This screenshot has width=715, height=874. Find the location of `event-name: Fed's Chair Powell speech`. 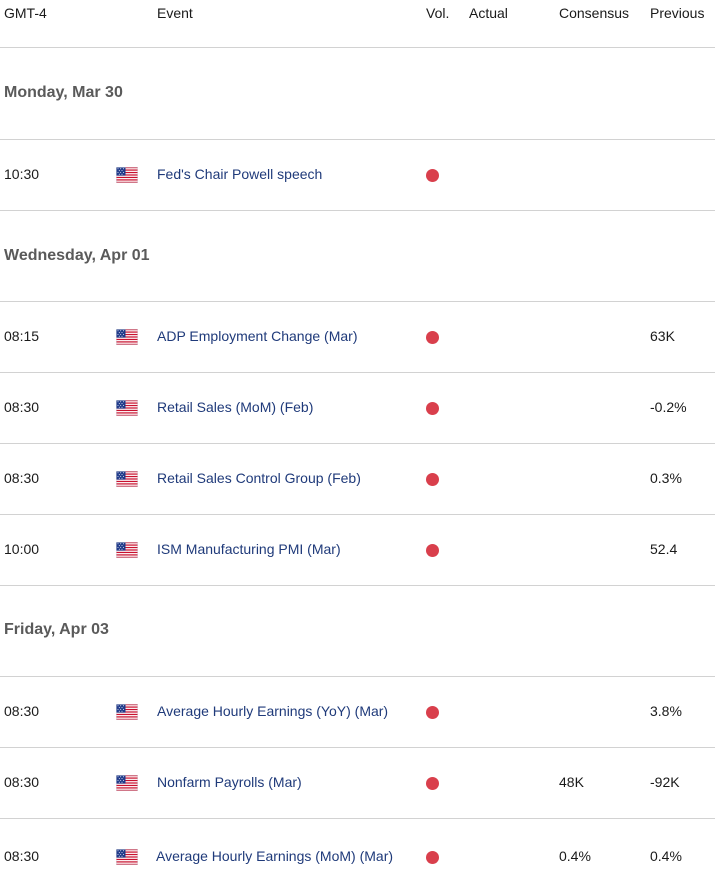

event-name: Fed's Chair Powell speech is located at coordinates (240, 174).